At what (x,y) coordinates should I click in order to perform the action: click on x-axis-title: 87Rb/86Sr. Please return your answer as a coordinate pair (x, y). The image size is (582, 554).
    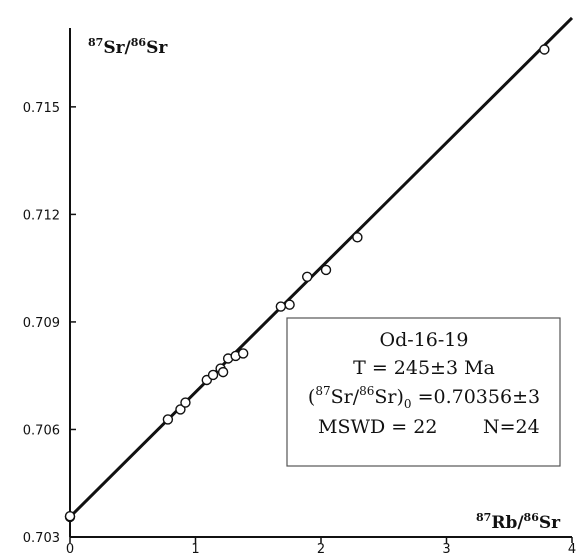
    Looking at the image, I should click on (518, 522).